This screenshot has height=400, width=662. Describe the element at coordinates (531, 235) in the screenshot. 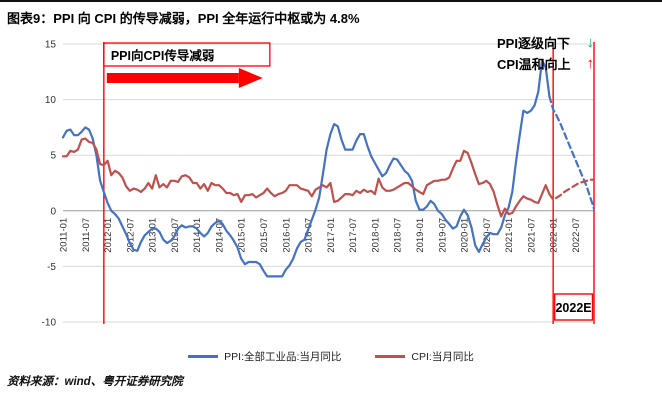

I see `x-tick-label: 2021-07` at that location.